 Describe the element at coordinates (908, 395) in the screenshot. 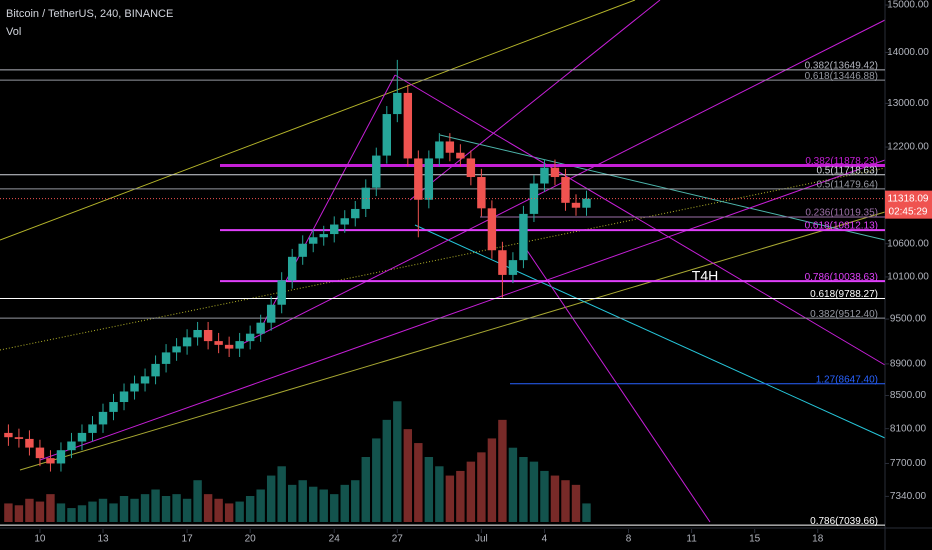

I see `y-tick-label: 8500.00` at that location.